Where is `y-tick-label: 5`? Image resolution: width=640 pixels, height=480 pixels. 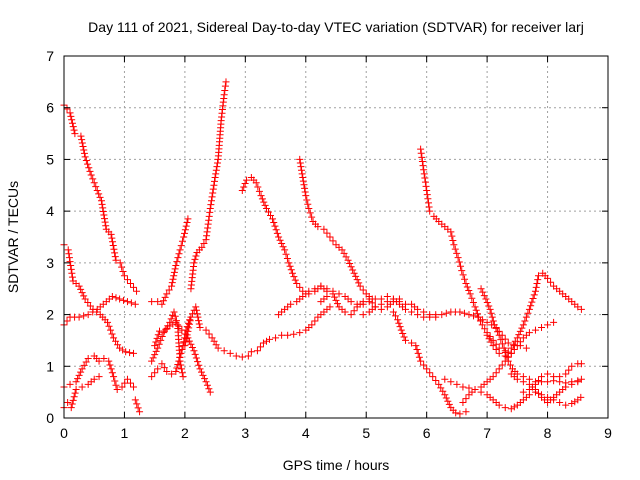
y-tick-label: 5 is located at coordinates (50, 159).